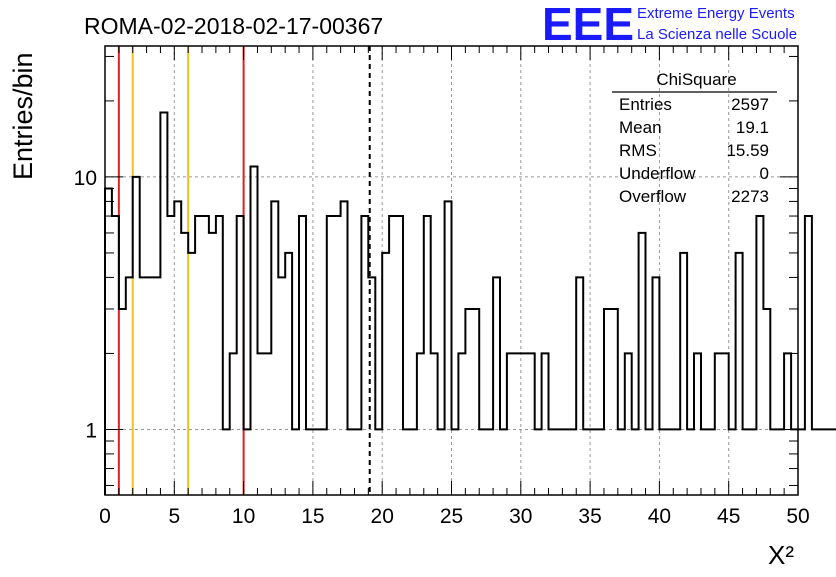 The height and width of the screenshot is (577, 836). What do you see at coordinates (382, 516) in the screenshot?
I see `x-tick-label: 20` at bounding box center [382, 516].